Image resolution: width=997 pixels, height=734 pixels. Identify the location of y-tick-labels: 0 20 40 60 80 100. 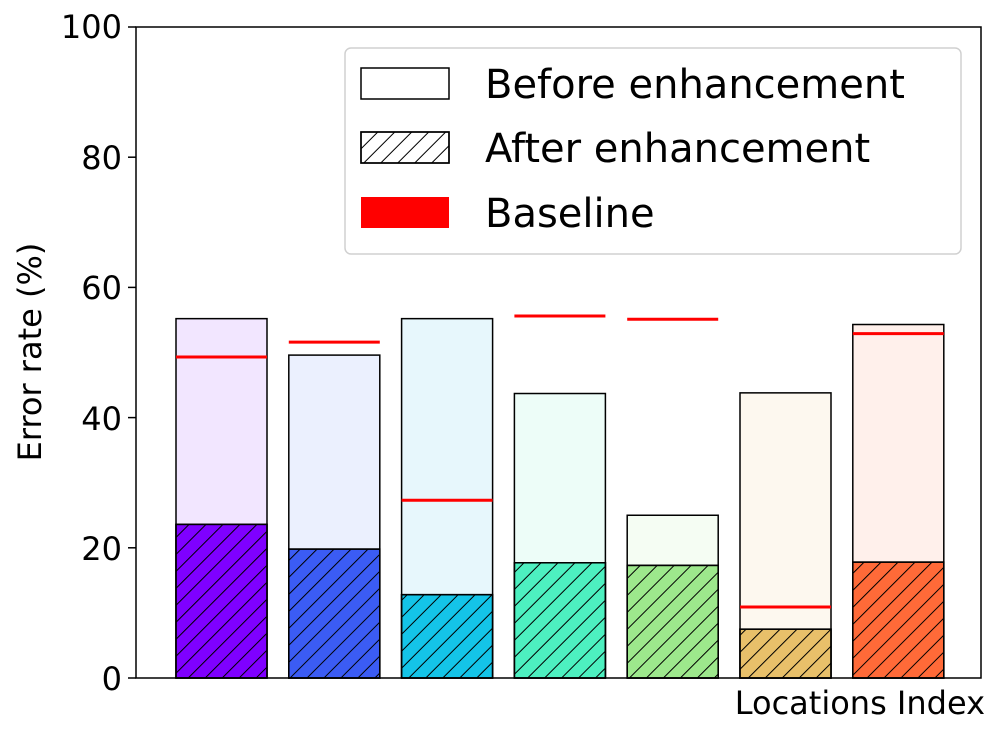
(91, 353).